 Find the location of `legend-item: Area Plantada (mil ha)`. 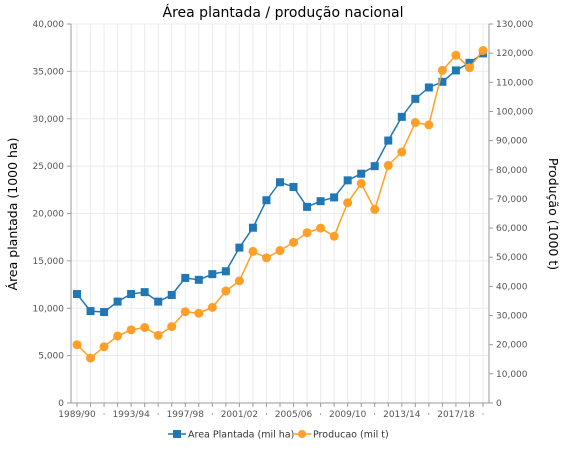

legend-item: Area Plantada (mil ha) is located at coordinates (231, 435).